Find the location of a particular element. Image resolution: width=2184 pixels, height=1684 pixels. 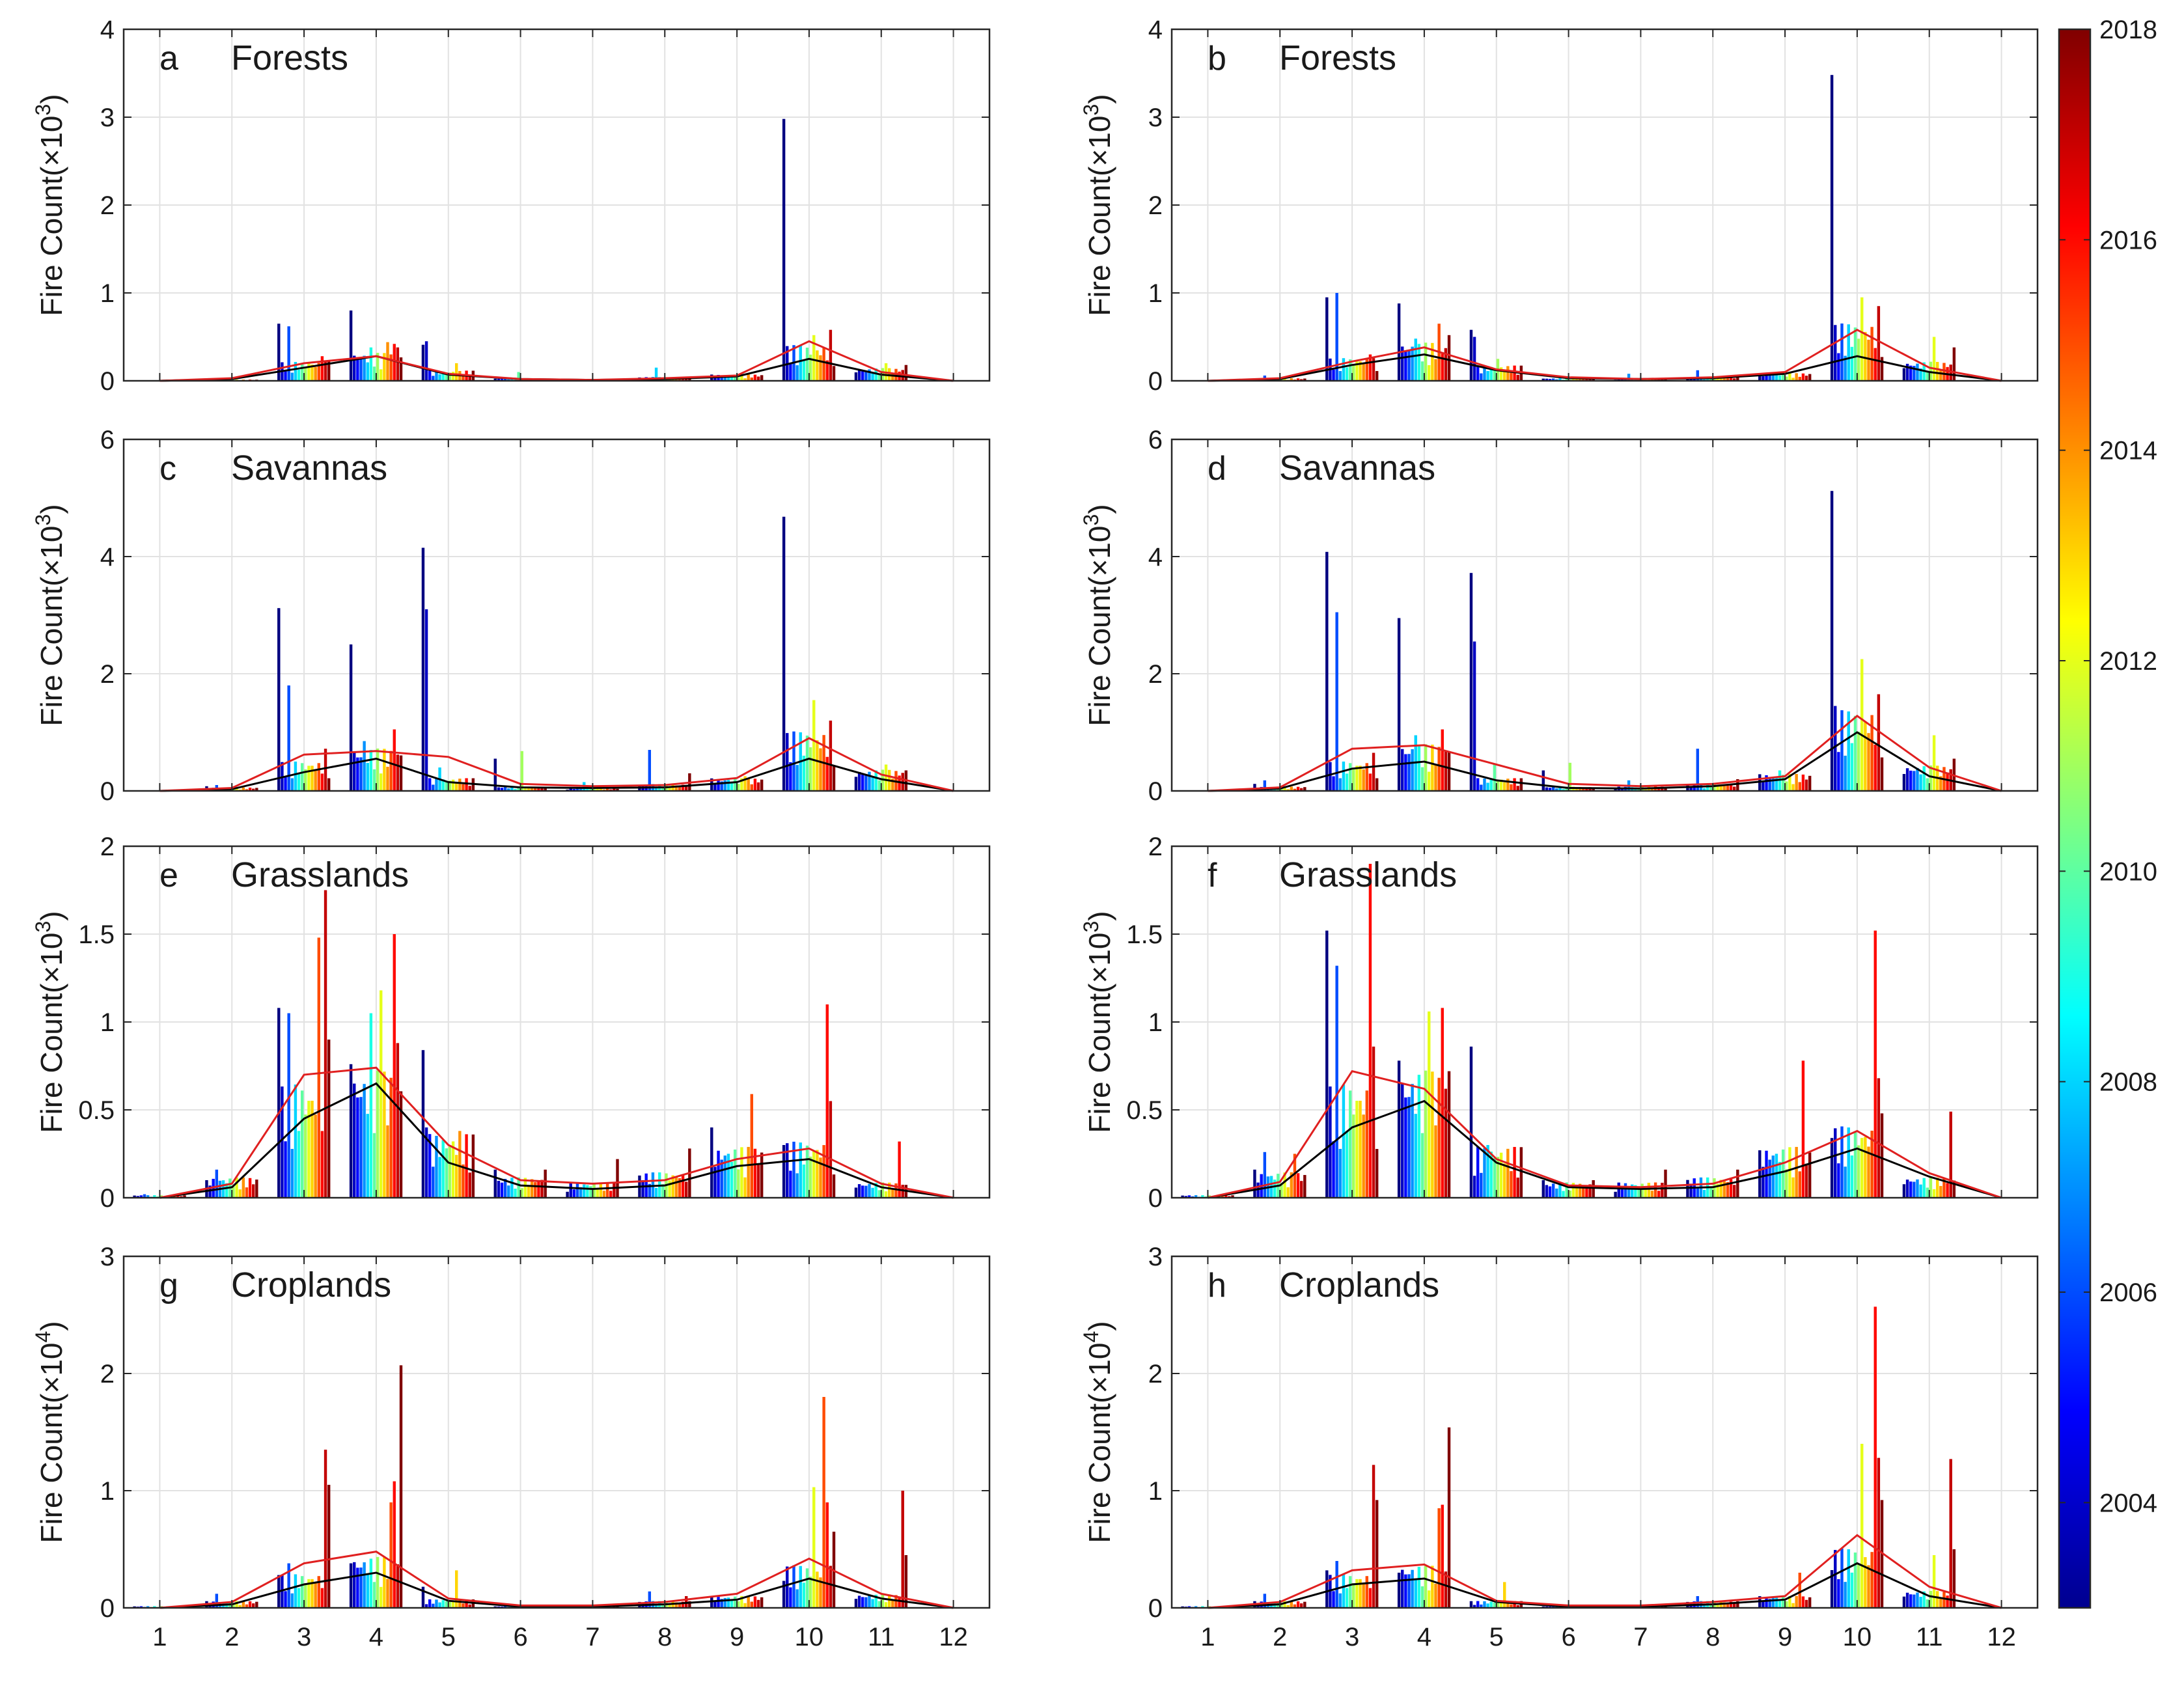

bar-month-8-year-2012 is located at coordinates (1717, 1606).